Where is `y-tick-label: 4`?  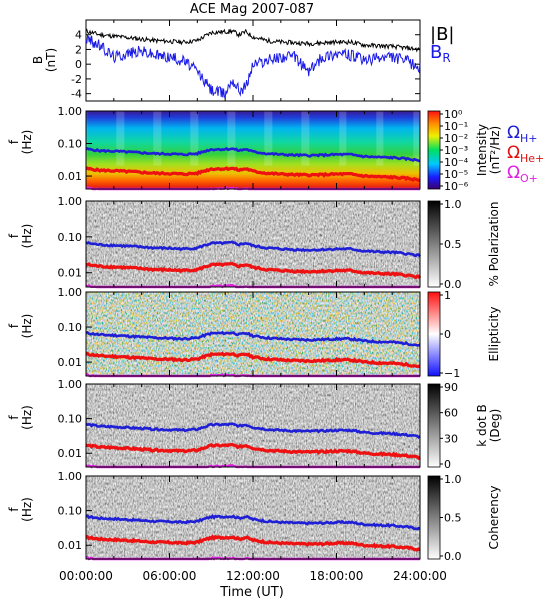
y-tick-label: 4 is located at coordinates (78, 35).